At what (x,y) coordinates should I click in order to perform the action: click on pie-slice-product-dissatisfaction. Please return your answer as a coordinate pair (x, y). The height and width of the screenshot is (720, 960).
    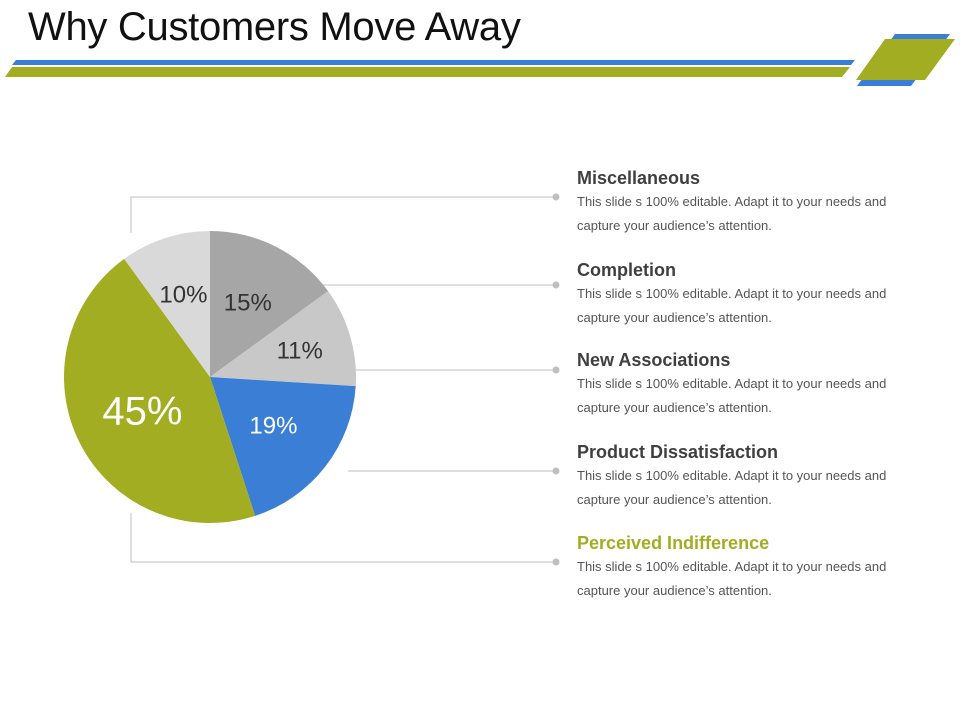
    Looking at the image, I should click on (167, 304).